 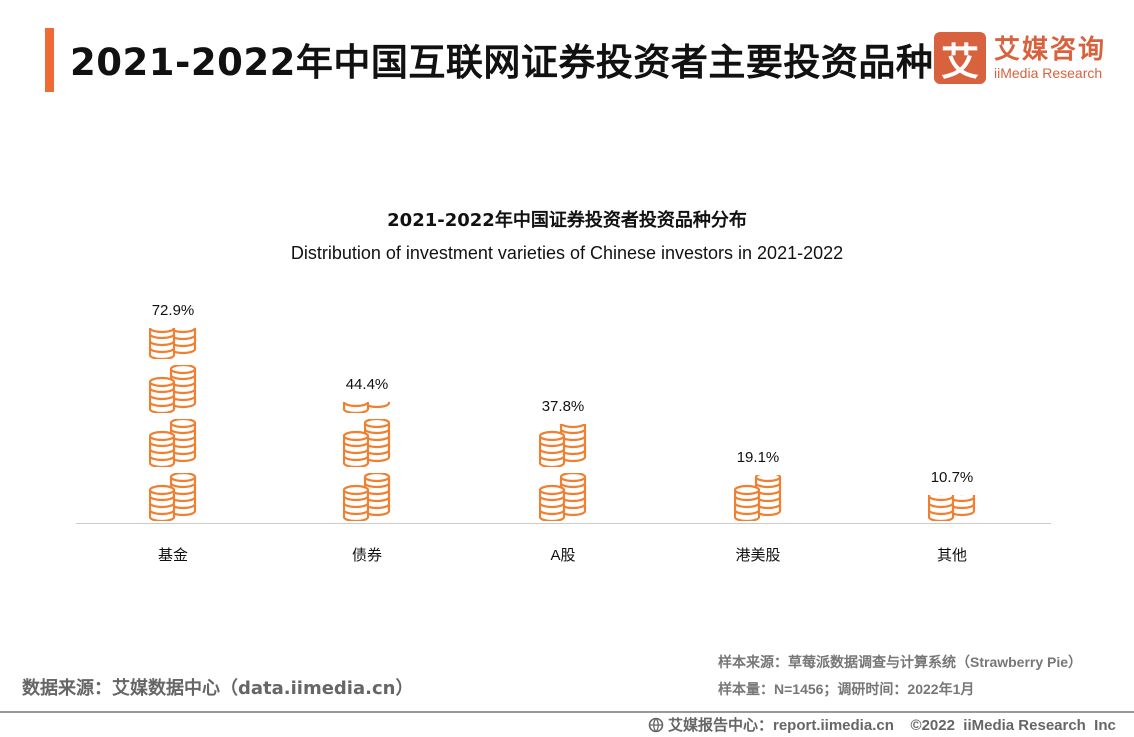 What do you see at coordinates (1048, 73) in the screenshot?
I see `logo-en: iiMedia Research` at bounding box center [1048, 73].